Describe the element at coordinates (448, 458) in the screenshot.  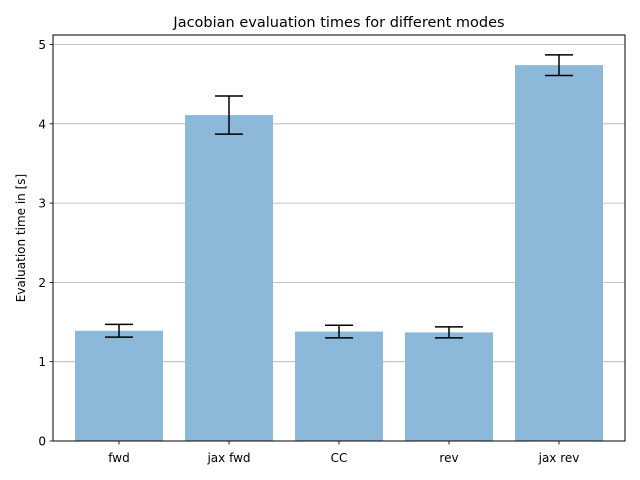
I see `x-tick-label: rev` at that location.